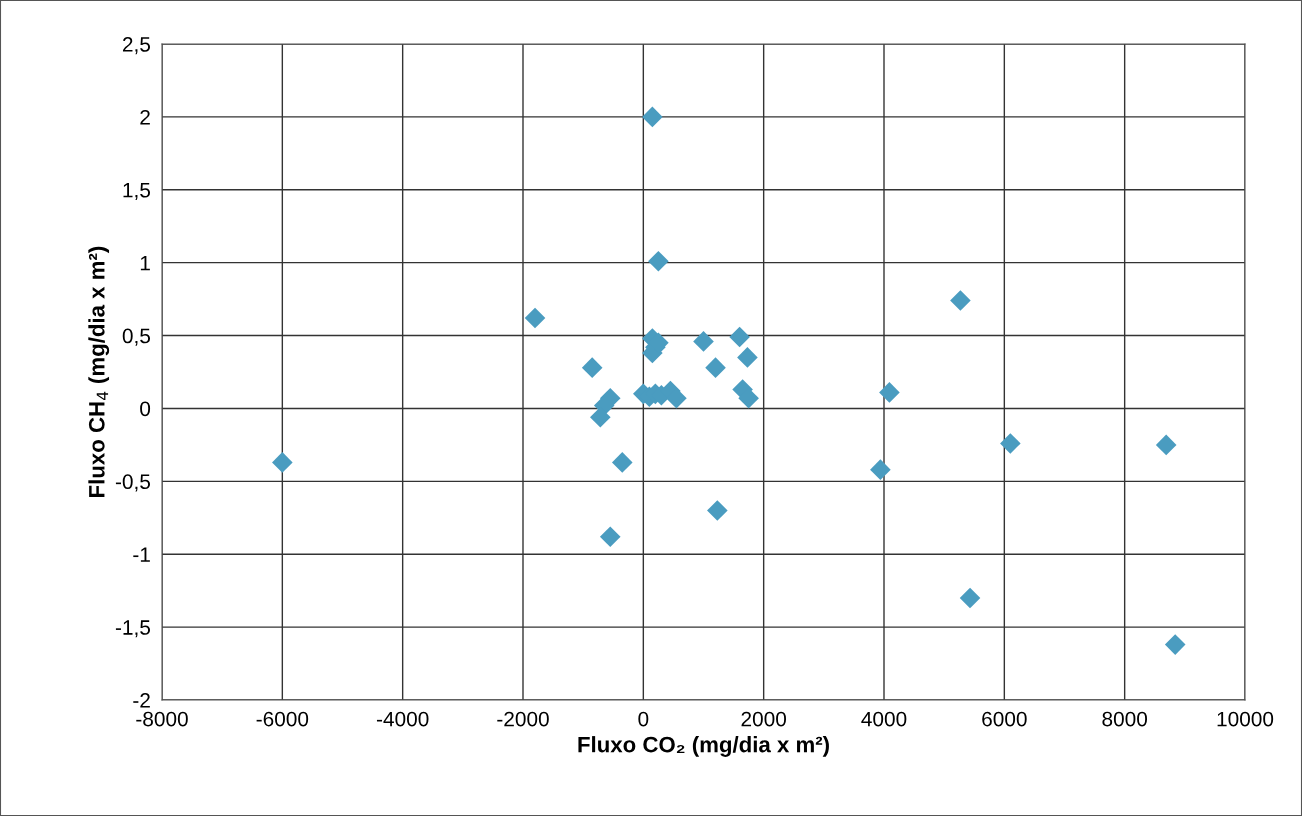  What do you see at coordinates (884, 719) in the screenshot?
I see `x-tick-label: 4000` at bounding box center [884, 719].